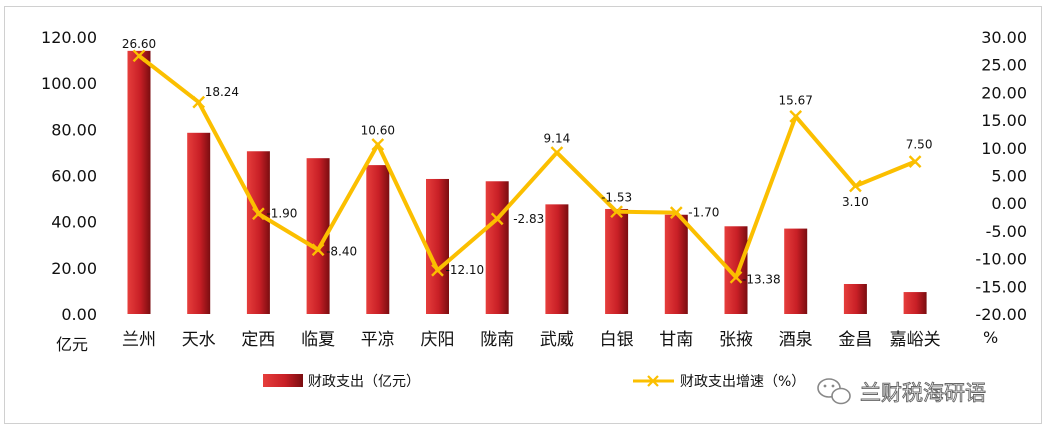 The width and height of the screenshot is (1053, 438). What do you see at coordinates (923, 393) in the screenshot?
I see `watermark-text: 兰财税海研语` at bounding box center [923, 393].